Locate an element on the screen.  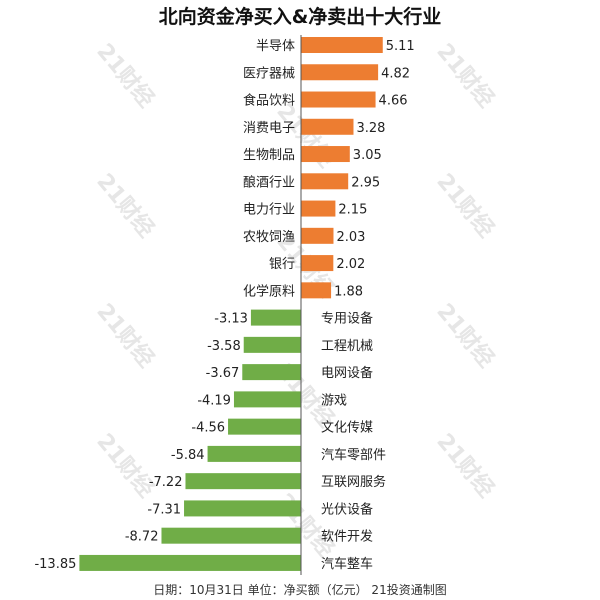
category-label: 汽车整车 is located at coordinates (347, 564).